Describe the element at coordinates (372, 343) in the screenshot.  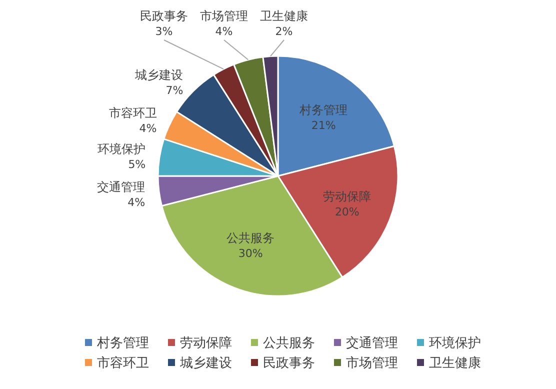
I see `legend-label: 交通管理` at that location.